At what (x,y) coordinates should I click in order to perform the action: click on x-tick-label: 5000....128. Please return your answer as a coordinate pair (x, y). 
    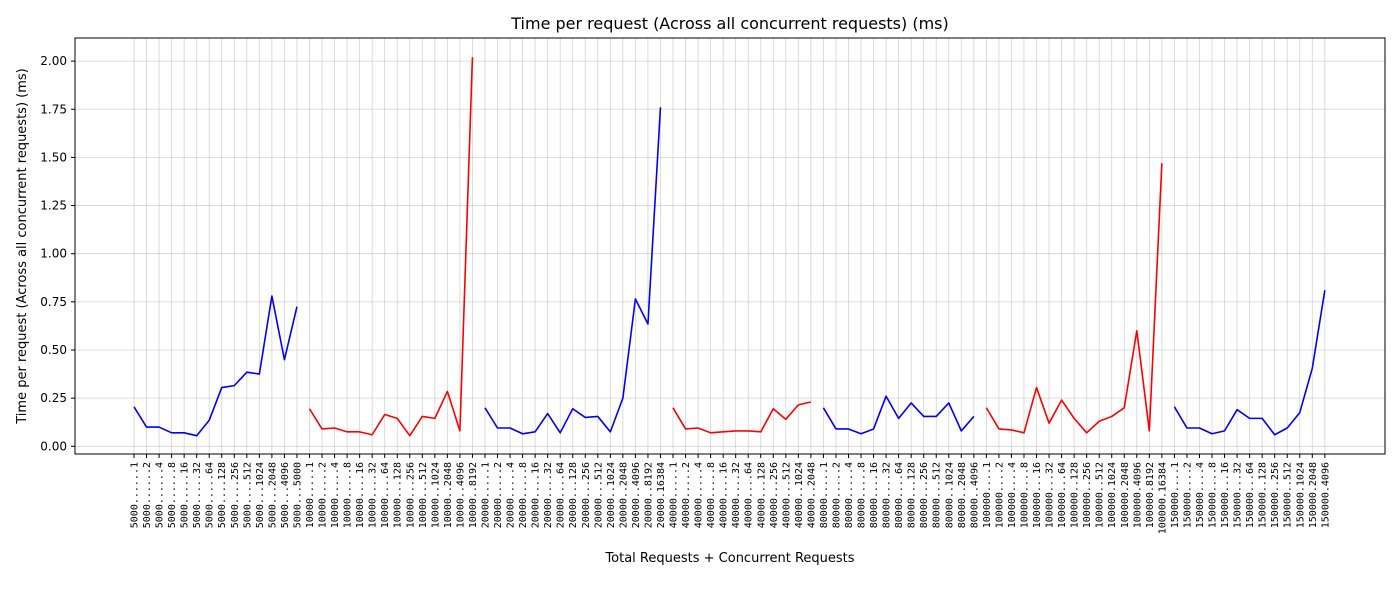
    Looking at the image, I should click on (222, 495).